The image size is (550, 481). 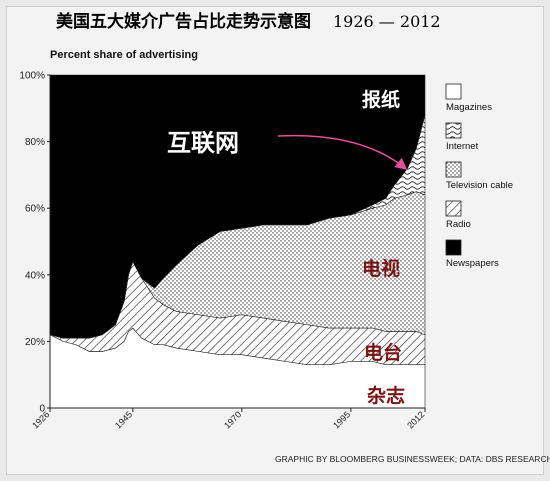 I want to click on y-tick-label: 60%, so click(x=35, y=209).